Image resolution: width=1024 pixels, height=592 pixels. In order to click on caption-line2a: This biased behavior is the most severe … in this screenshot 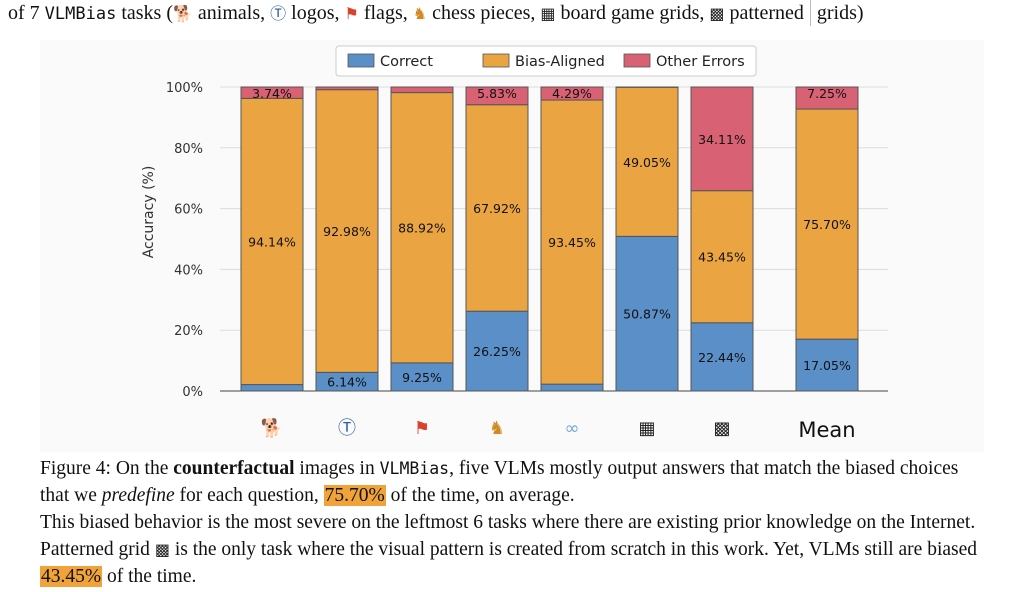, I will do `click(508, 536)`.